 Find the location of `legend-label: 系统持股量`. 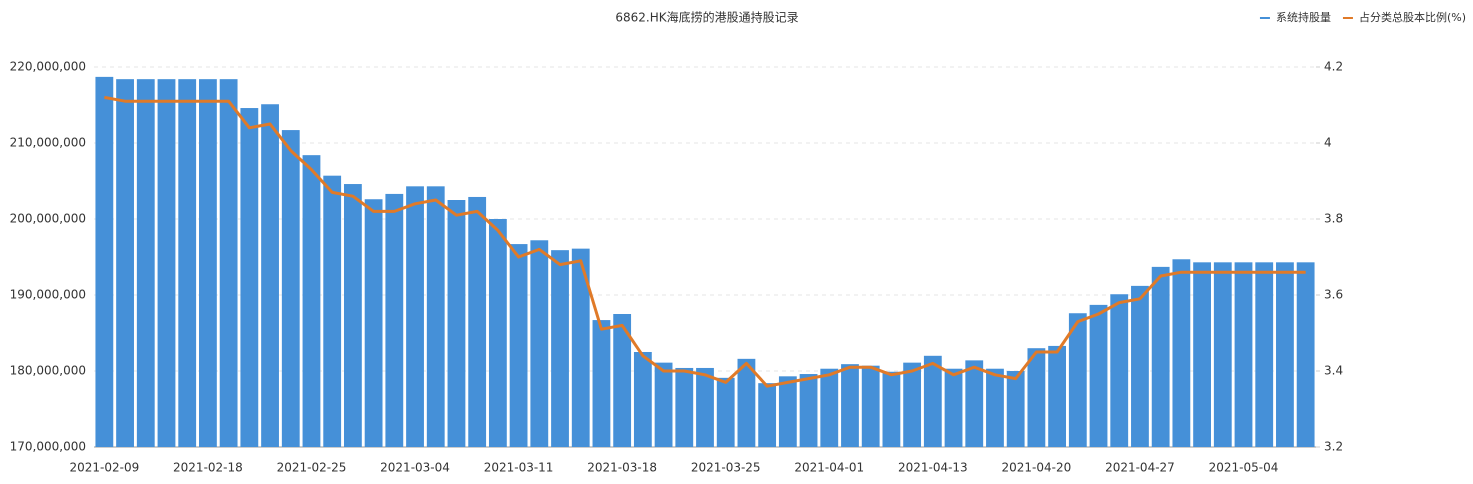

legend-label: 系统持股量 is located at coordinates (1303, 17).